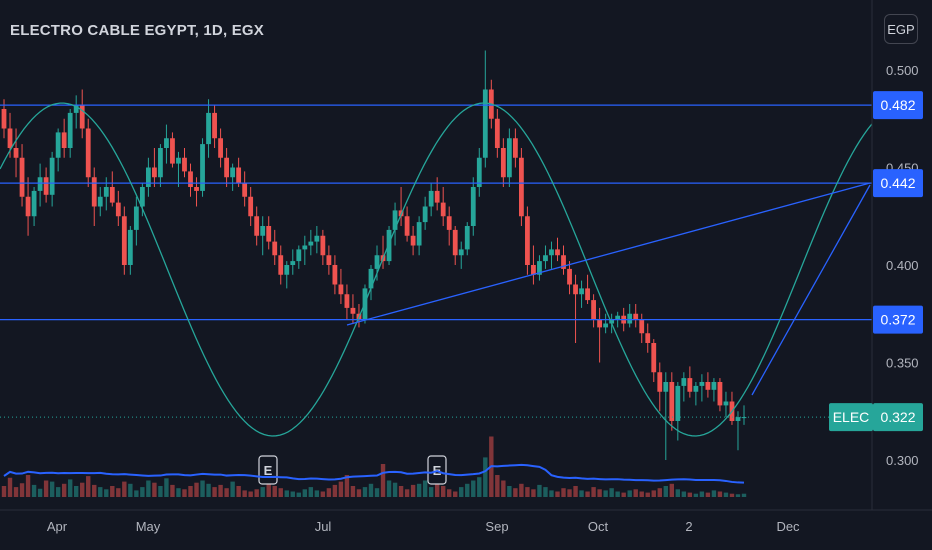 The height and width of the screenshot is (550, 932). Describe the element at coordinates (902, 363) in the screenshot. I see `y-tick-label: 0.350` at that location.